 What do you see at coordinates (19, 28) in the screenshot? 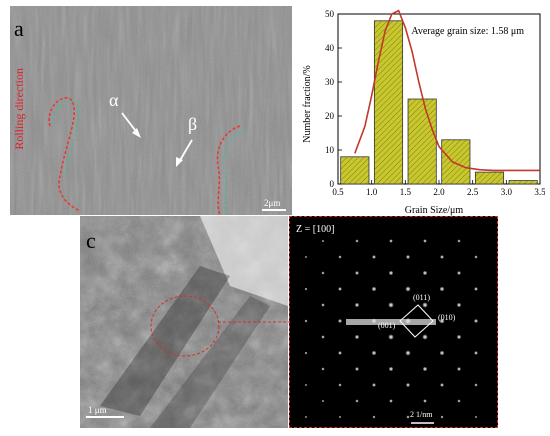
I see `panel-label-a: a` at bounding box center [19, 28].